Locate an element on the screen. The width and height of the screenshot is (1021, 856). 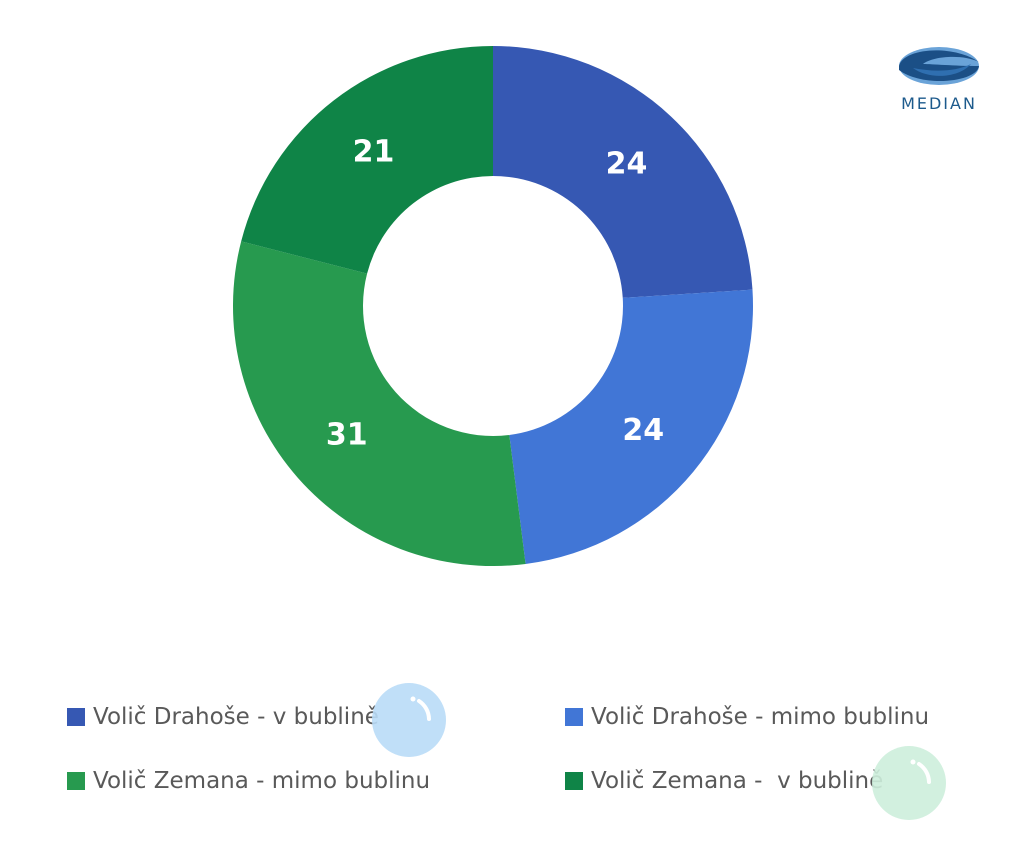
data-label-3: 21 is located at coordinates (374, 151).